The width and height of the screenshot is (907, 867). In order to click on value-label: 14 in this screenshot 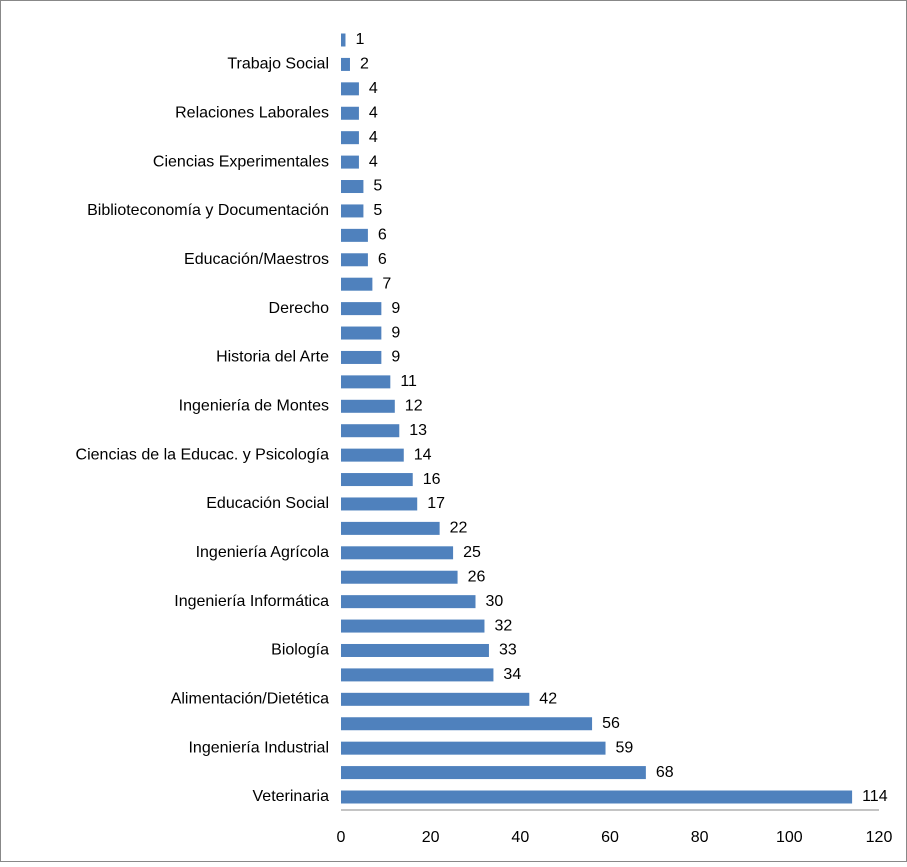, I will do `click(423, 454)`.